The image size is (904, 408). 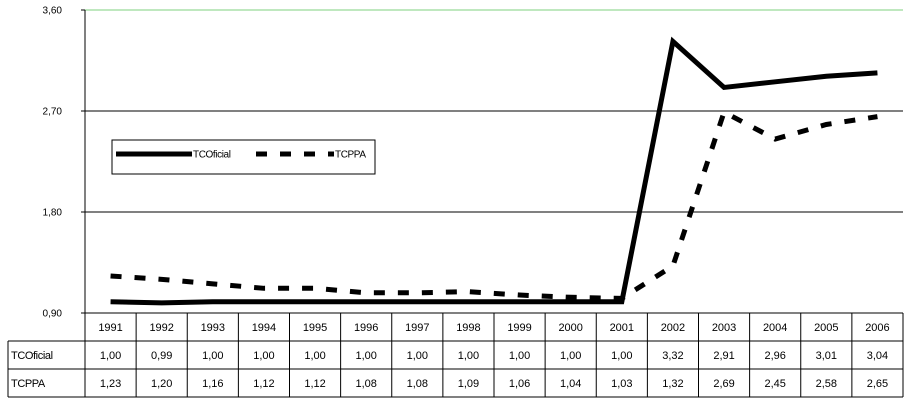 What do you see at coordinates (622, 328) in the screenshot?
I see `x-category-label: 2001` at bounding box center [622, 328].